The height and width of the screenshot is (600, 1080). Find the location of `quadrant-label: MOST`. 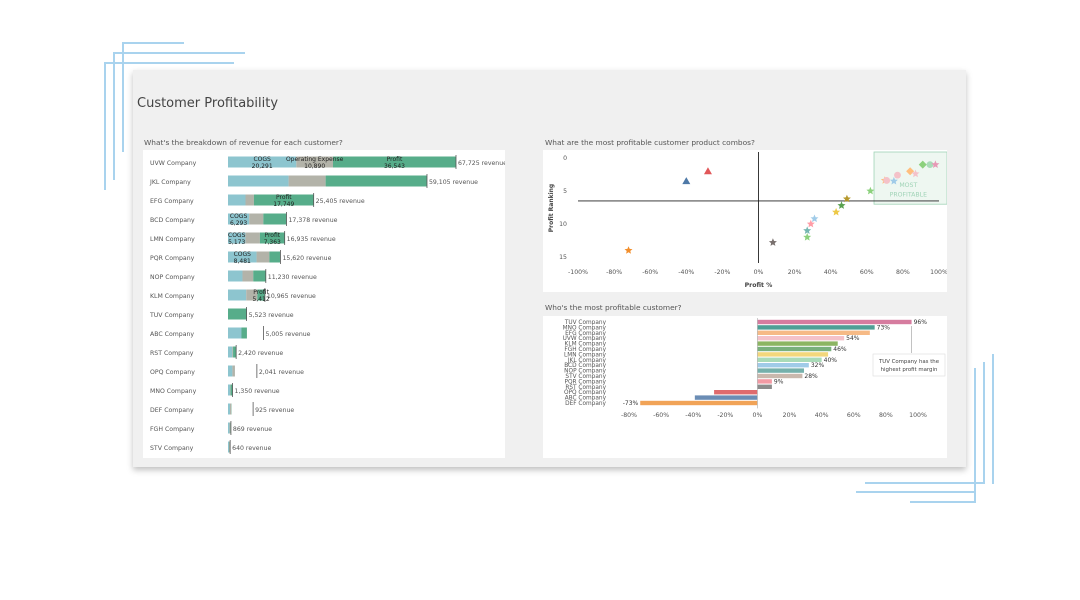

quadrant-label: MOST is located at coordinates (908, 185).